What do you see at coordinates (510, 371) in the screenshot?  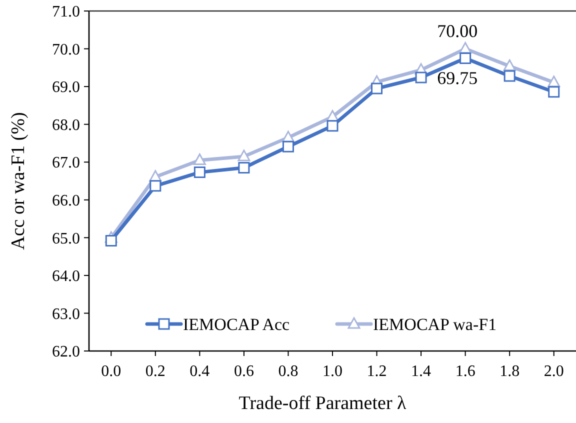 I see `x-tick-label: 1.8` at bounding box center [510, 371].